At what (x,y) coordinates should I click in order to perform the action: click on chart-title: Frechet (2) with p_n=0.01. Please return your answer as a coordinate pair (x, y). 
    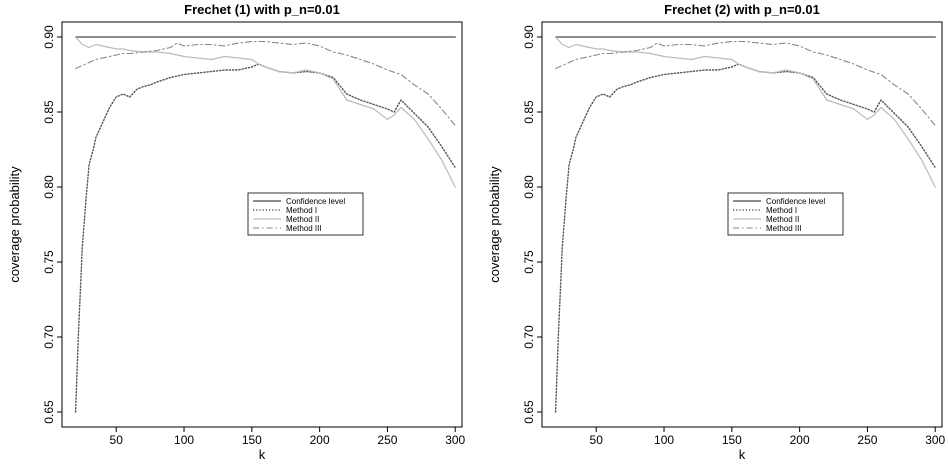
    Looking at the image, I should click on (742, 9).